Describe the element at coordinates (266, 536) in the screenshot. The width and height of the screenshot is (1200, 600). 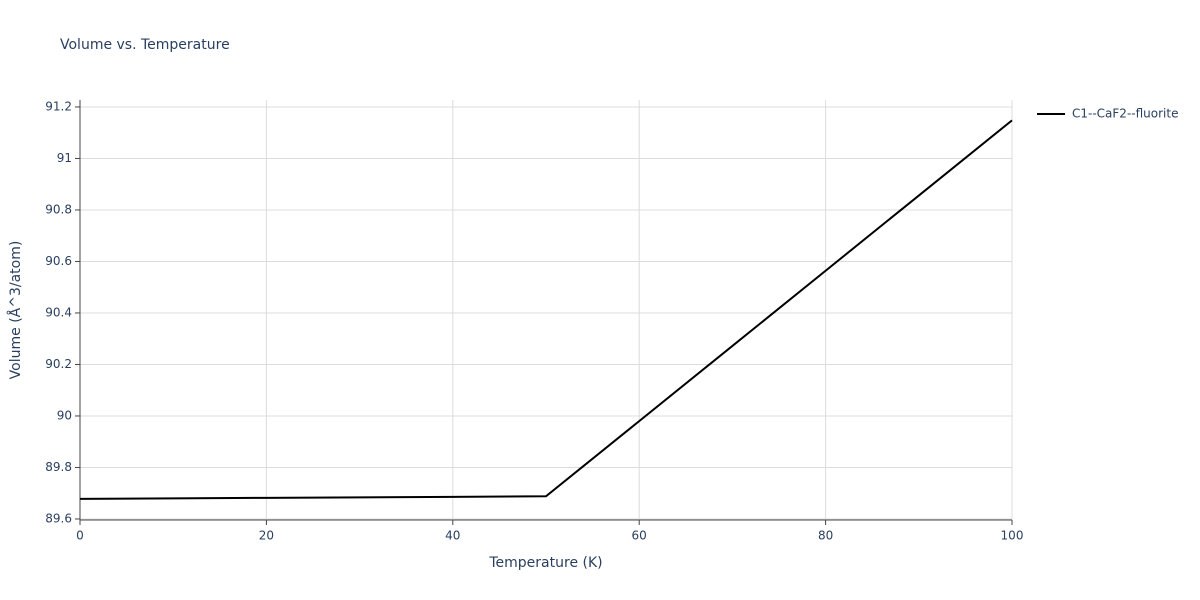
I see `x-tick-label: 20` at that location.